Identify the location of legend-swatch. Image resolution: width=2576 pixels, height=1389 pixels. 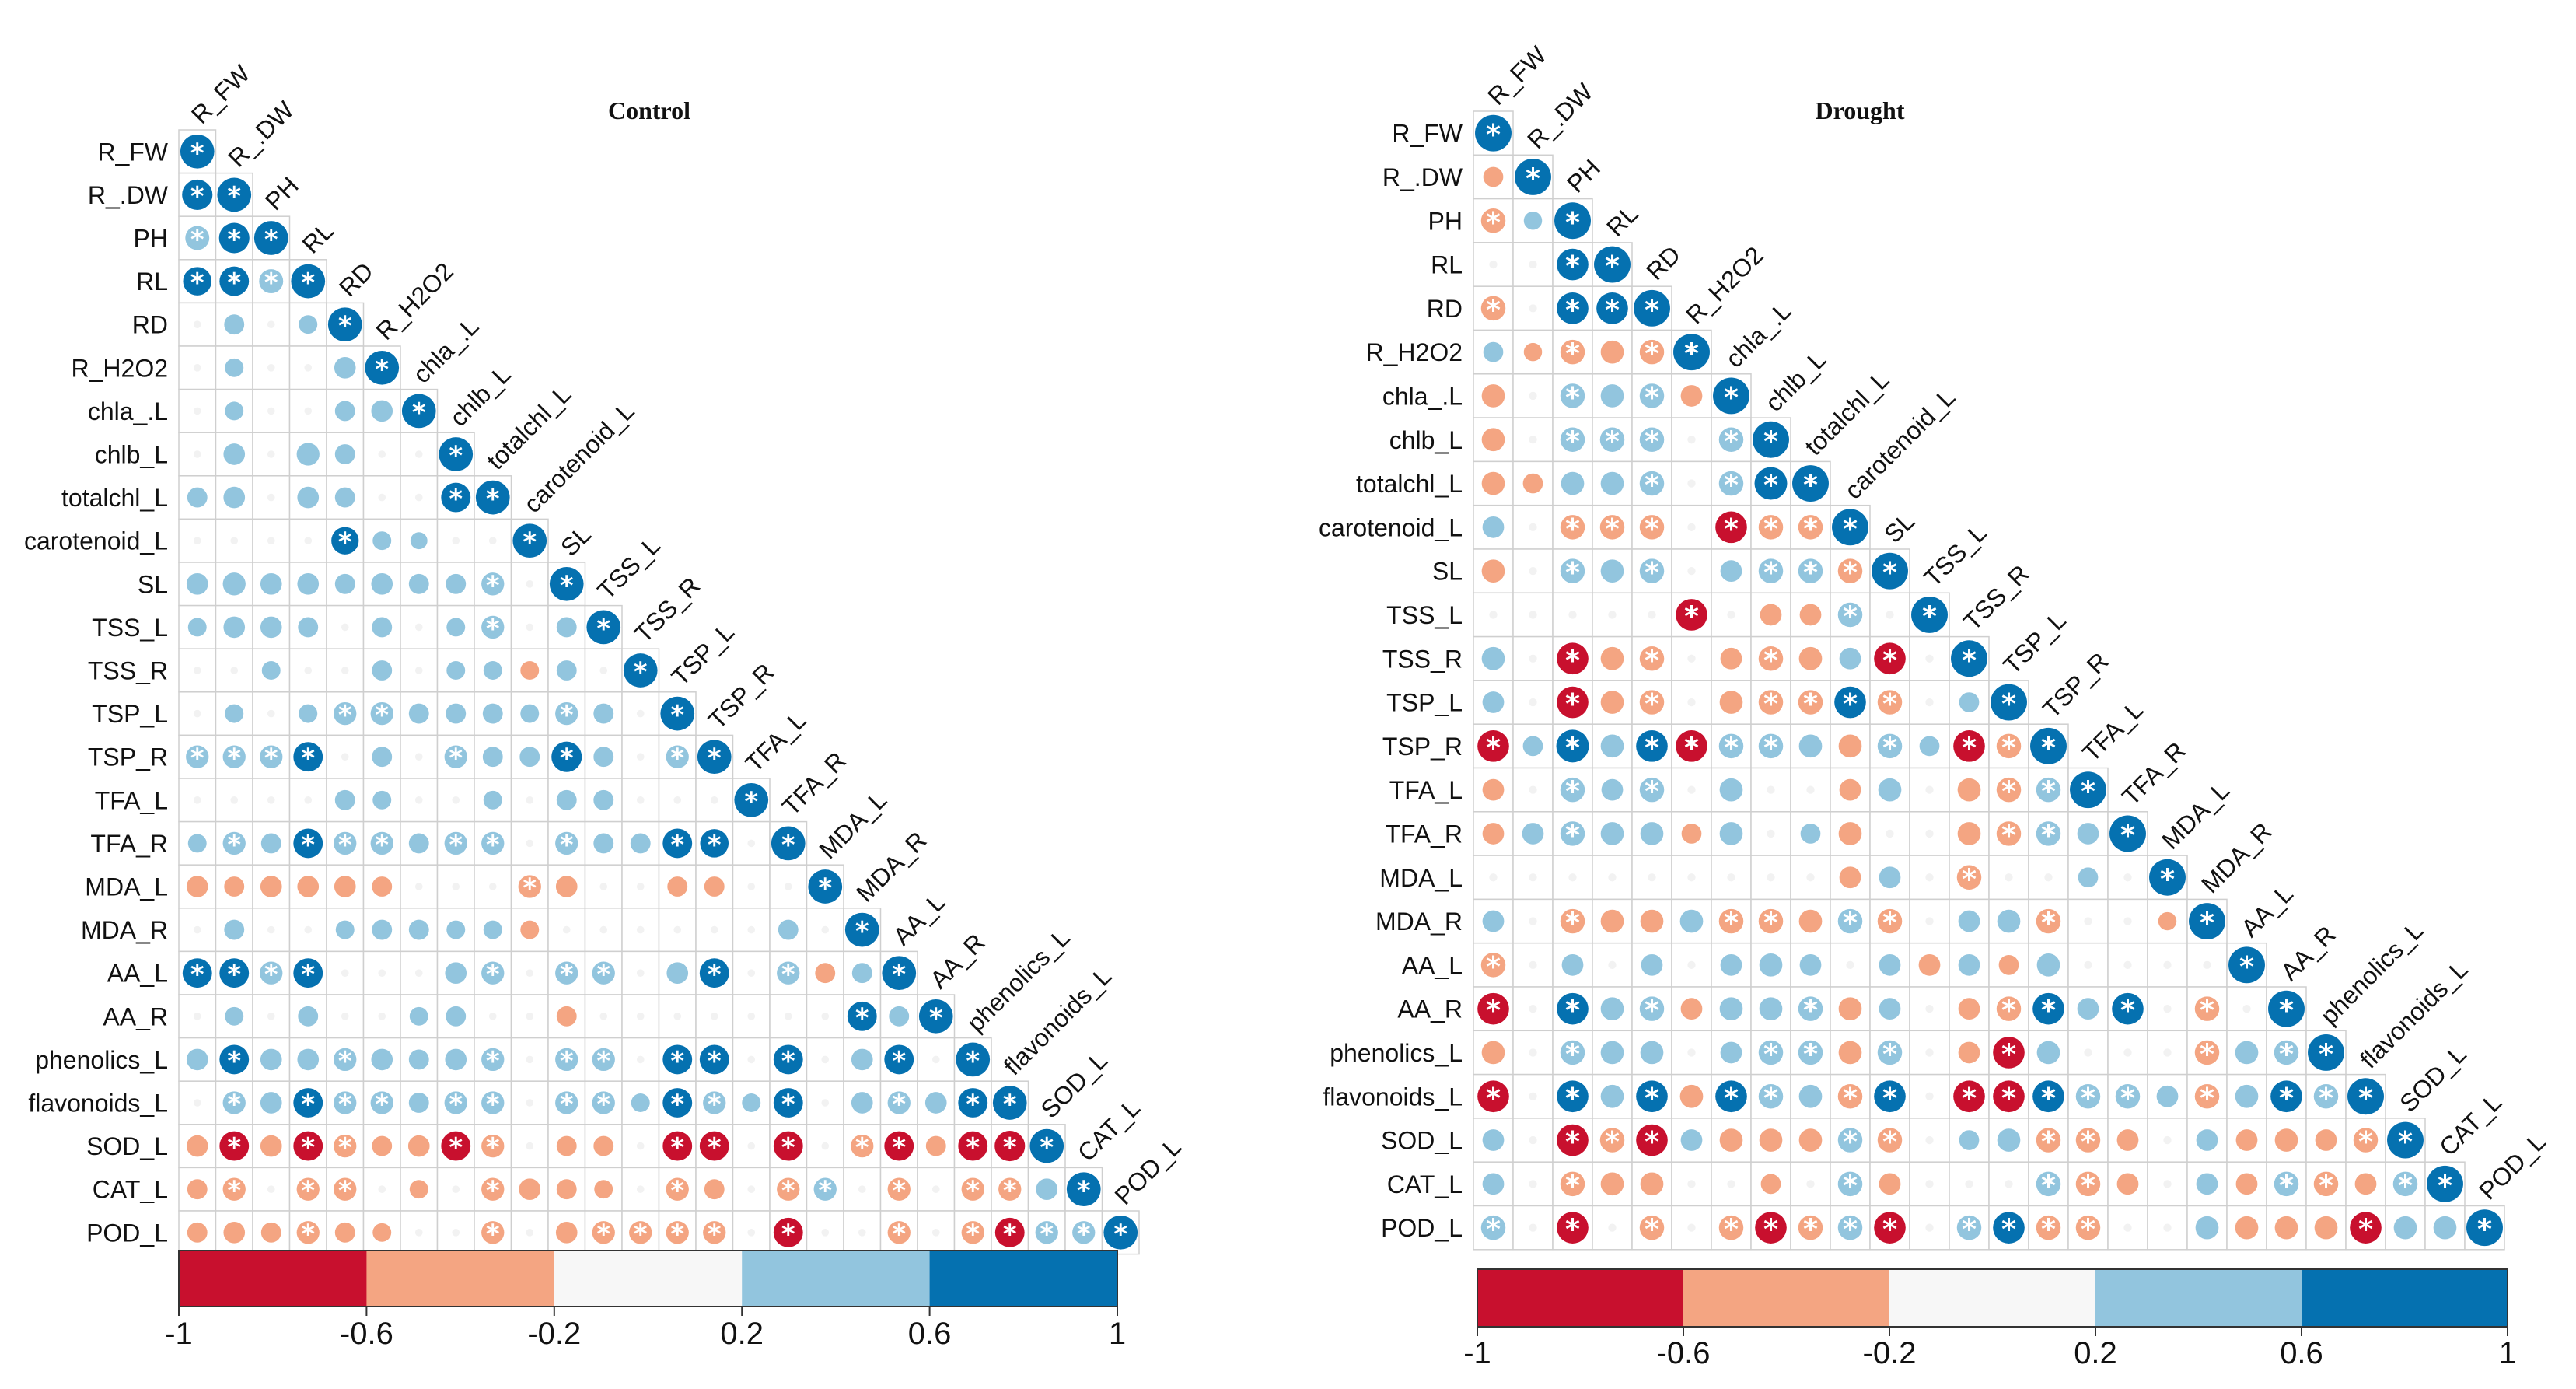
(1023, 1279).